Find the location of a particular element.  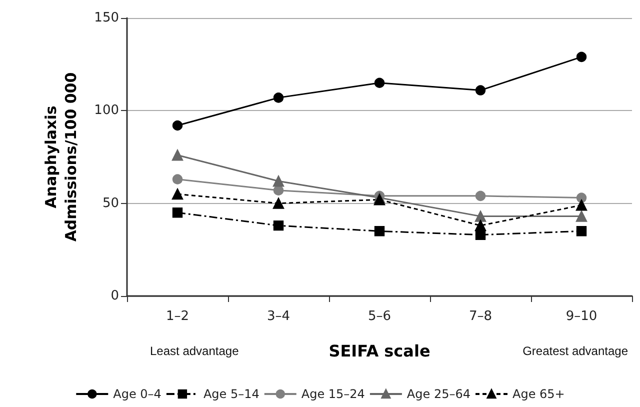

legend-label: Age 65+ is located at coordinates (538, 394).